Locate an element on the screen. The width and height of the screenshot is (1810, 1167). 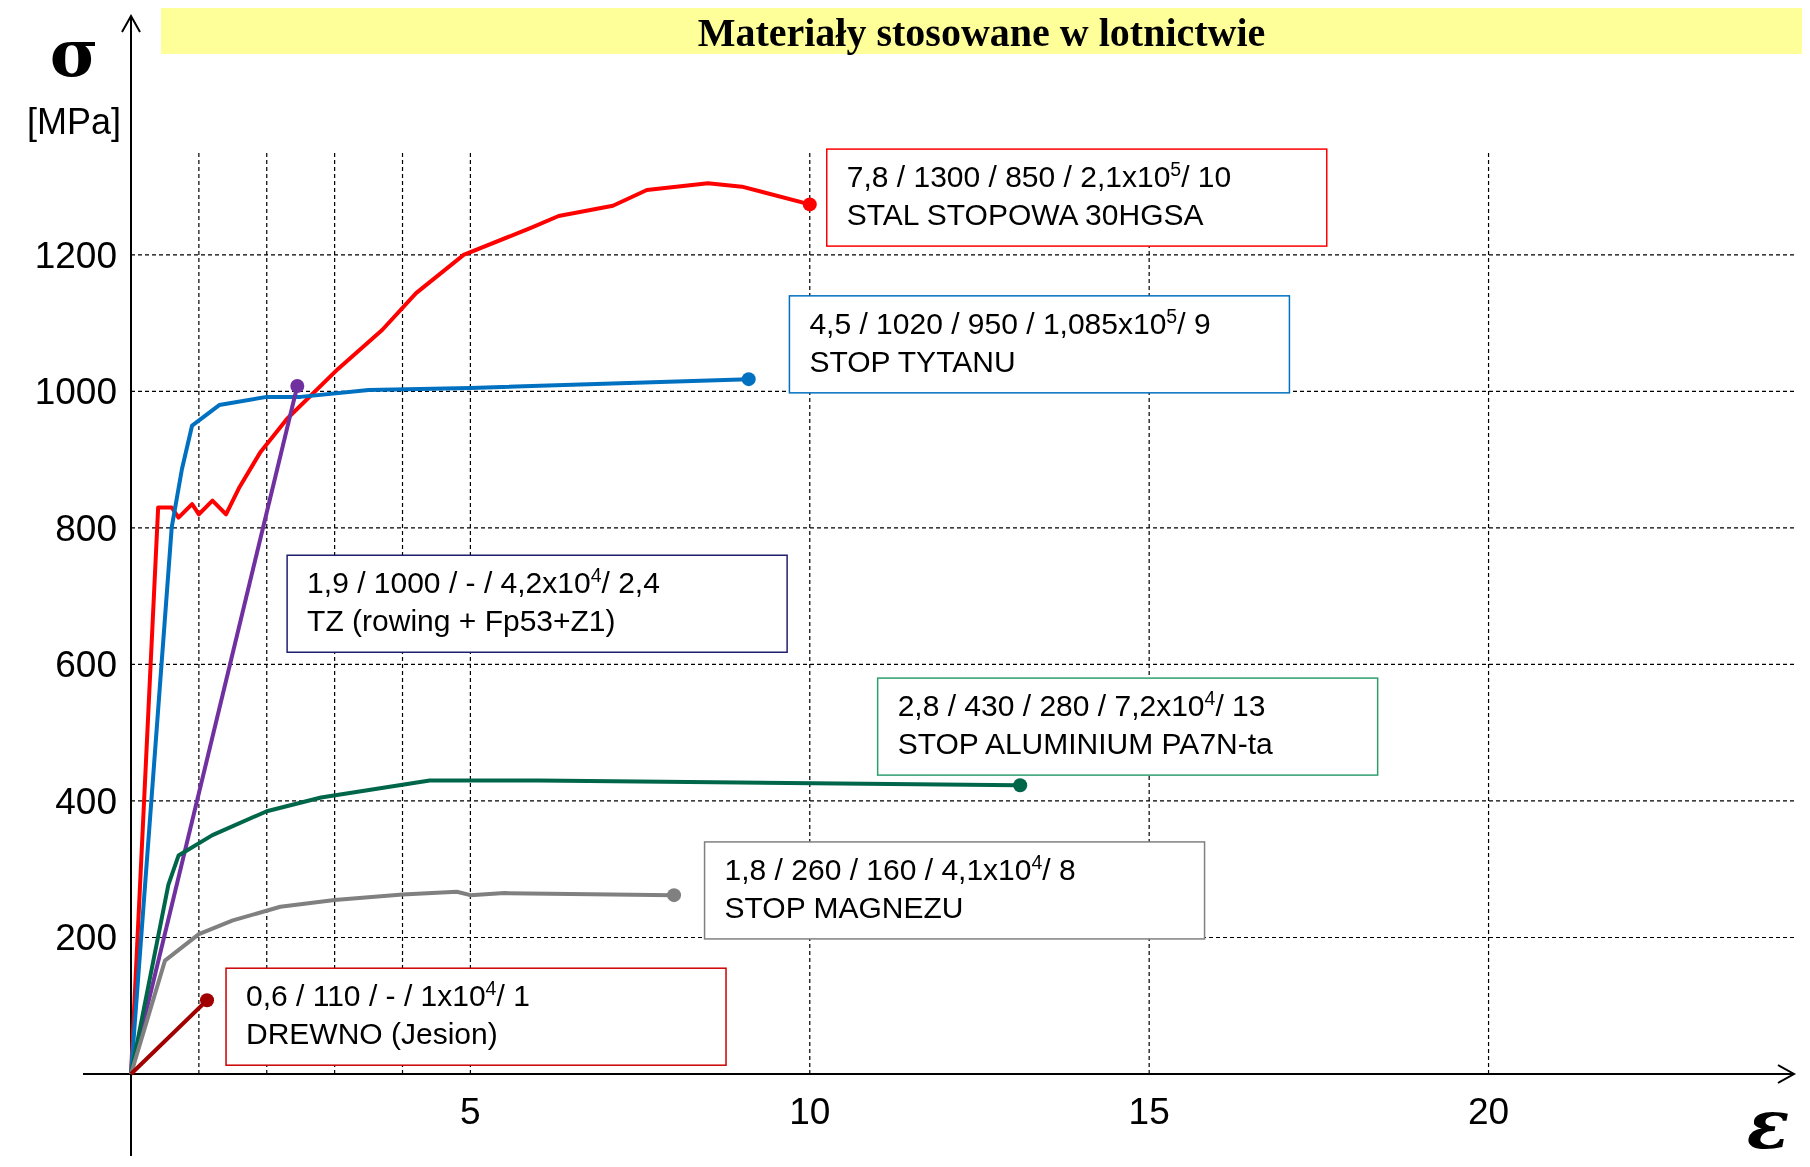
y-tick-label: 600 is located at coordinates (86, 665).